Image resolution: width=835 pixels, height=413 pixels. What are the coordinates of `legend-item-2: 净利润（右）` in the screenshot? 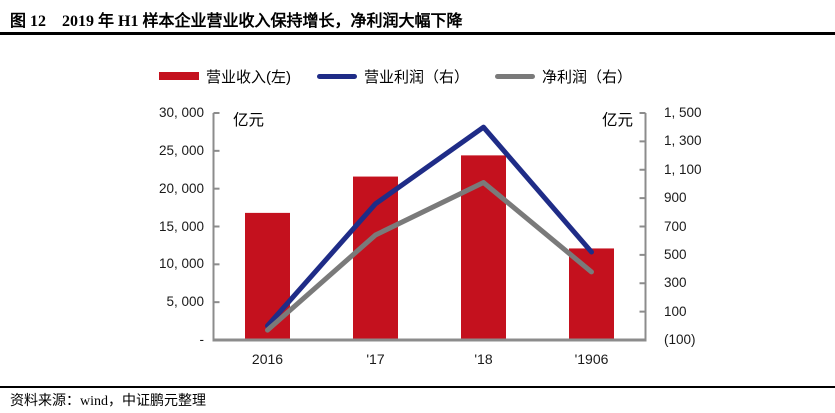 It's located at (563, 76).